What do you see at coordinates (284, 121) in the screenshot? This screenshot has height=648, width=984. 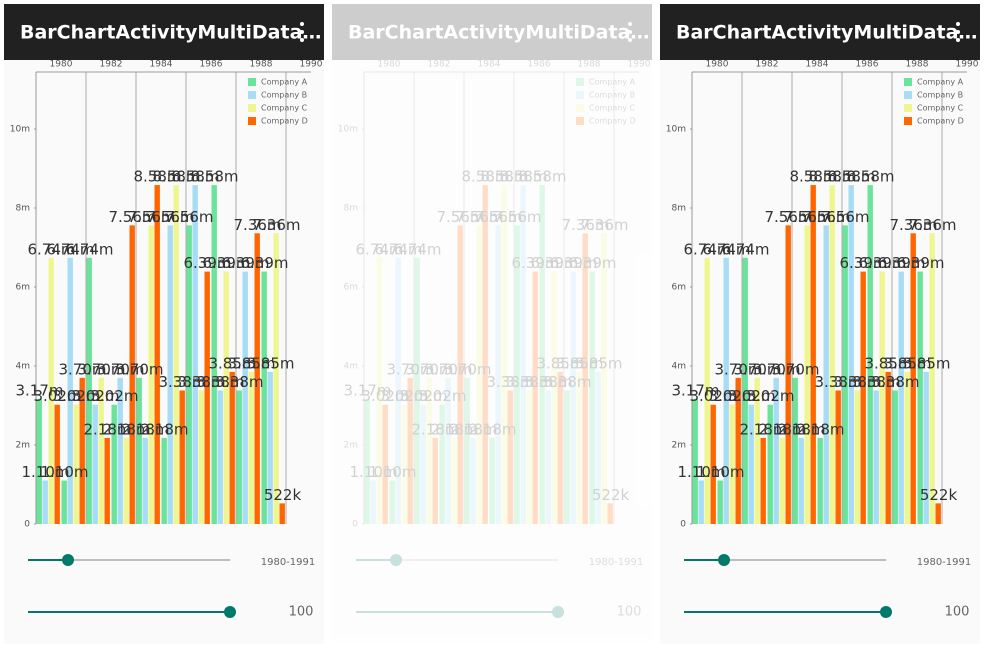 I see `legend-label: Company D` at bounding box center [284, 121].